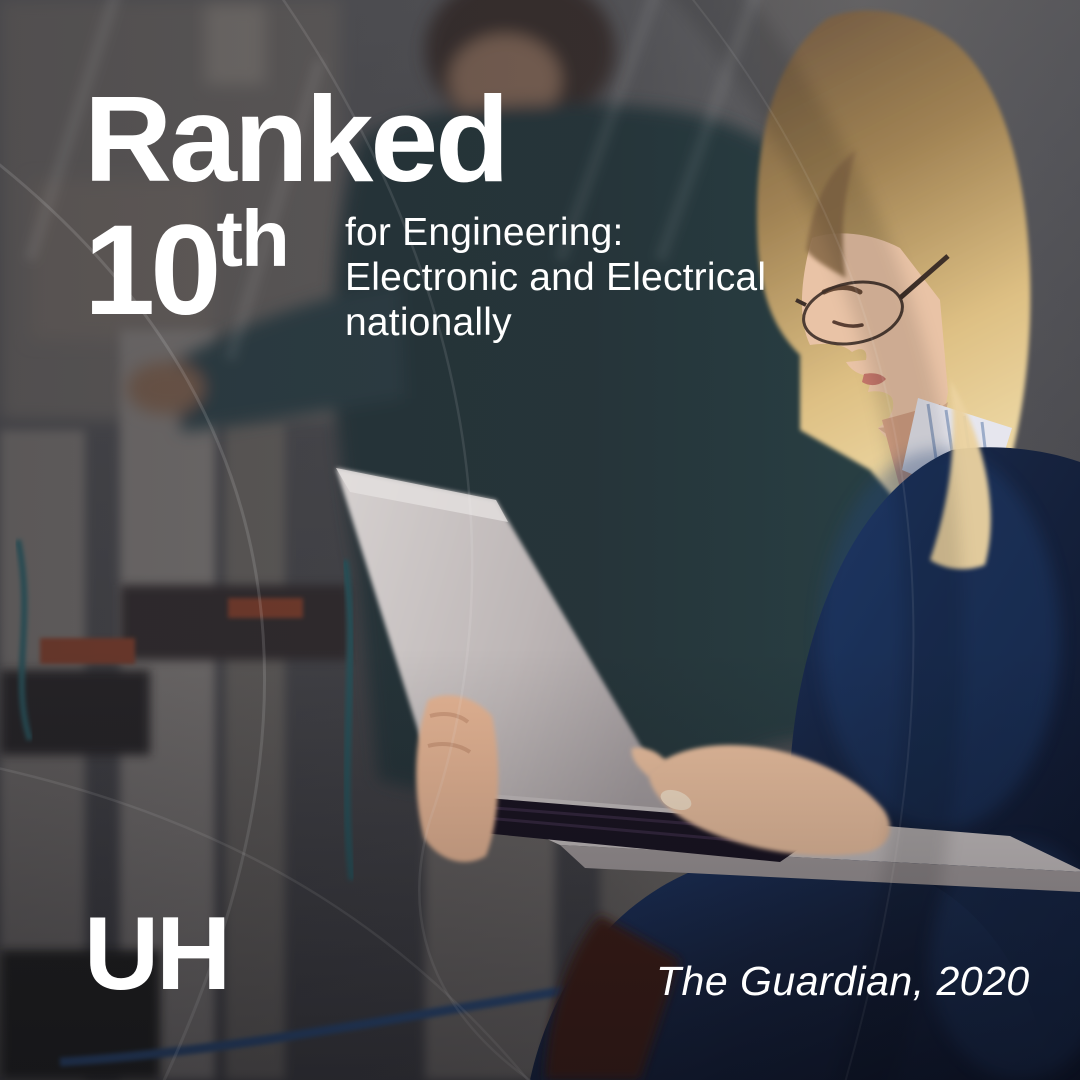 This screenshot has height=1080, width=1080. I want to click on subtitle-line-2: Electronic and Electrical, so click(556, 277).